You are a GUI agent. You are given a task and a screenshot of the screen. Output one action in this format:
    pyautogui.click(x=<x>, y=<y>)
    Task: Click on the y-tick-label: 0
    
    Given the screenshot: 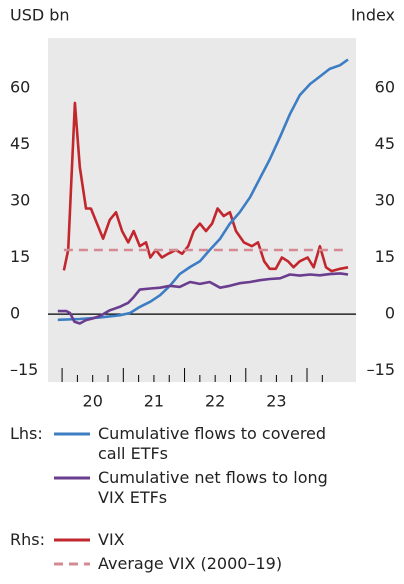 What is the action you would take?
    pyautogui.click(x=15, y=313)
    